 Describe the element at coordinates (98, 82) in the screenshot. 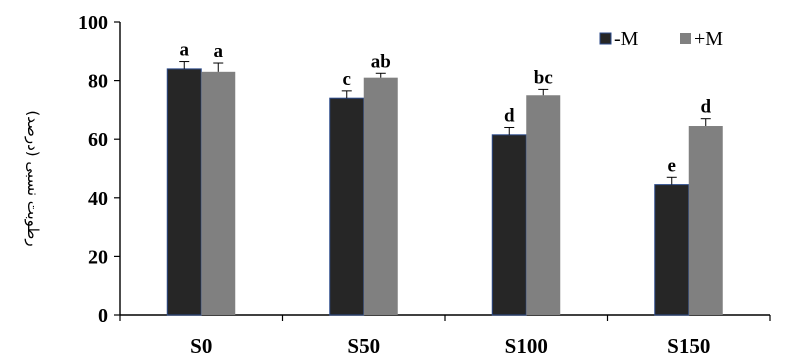

I see `y-tick-label: 80` at that location.